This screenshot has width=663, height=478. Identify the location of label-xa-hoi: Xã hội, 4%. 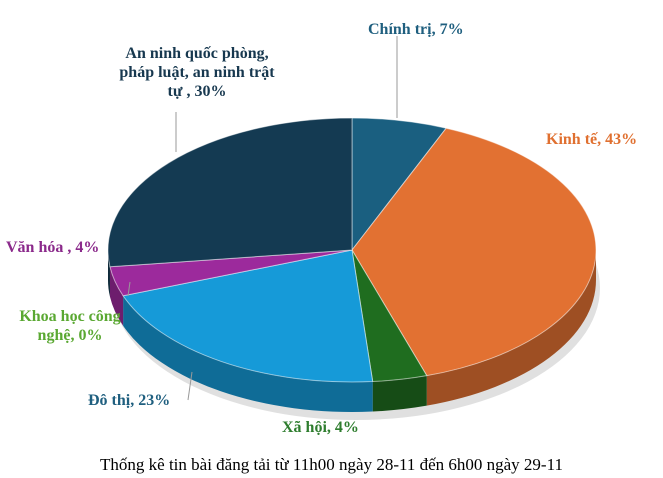
(320, 427).